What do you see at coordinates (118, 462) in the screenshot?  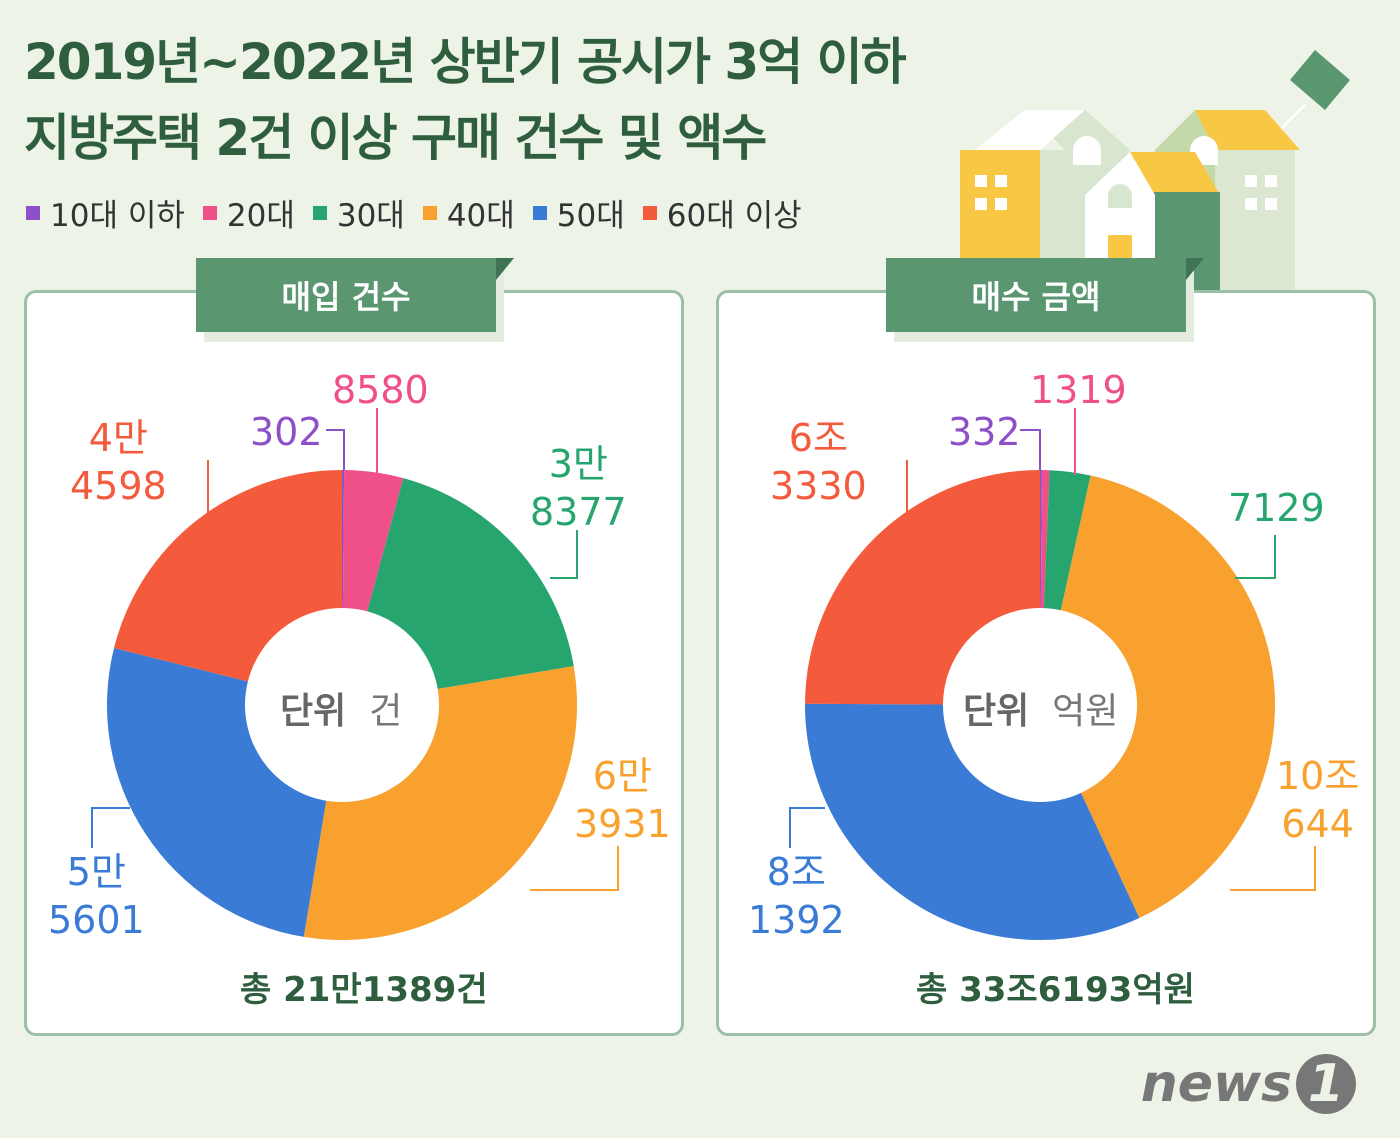 I see `data-label-60대 이상: 4만 4598` at bounding box center [118, 462].